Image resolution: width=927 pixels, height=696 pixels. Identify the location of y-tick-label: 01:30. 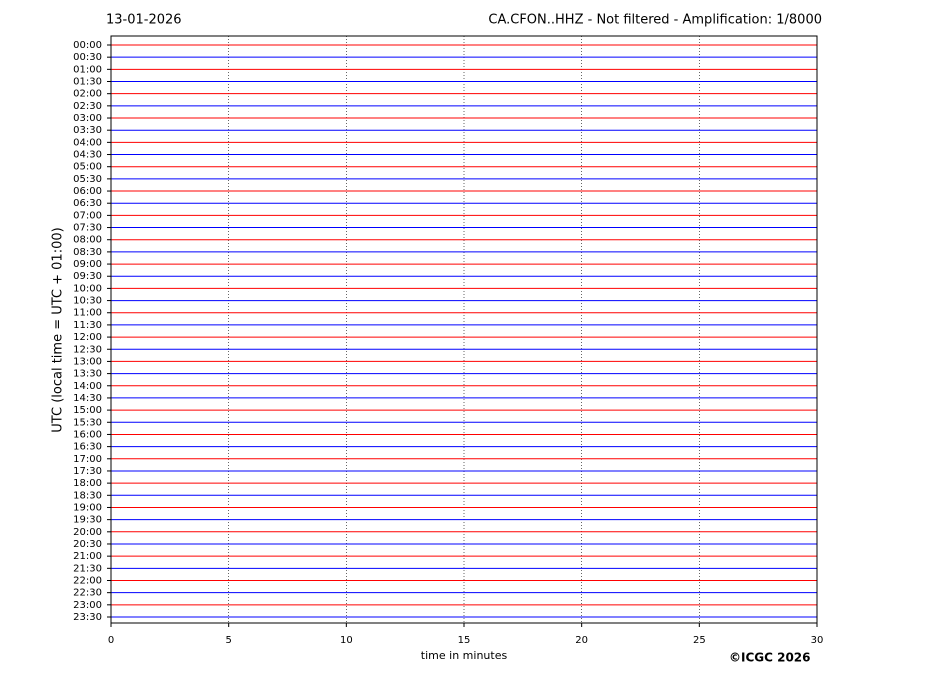
(87, 82).